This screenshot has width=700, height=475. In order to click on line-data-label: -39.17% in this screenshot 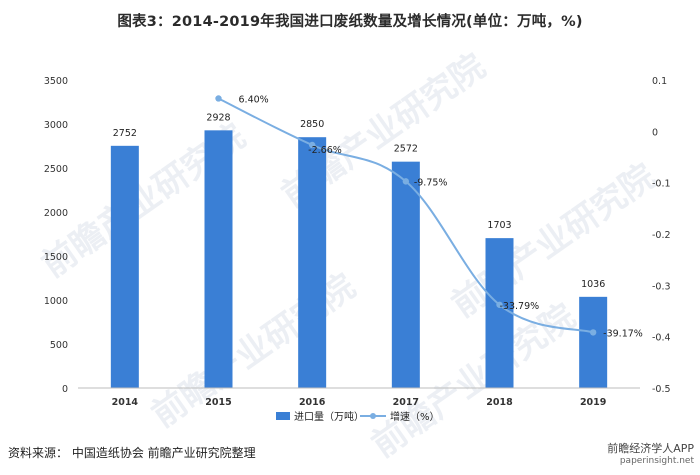, I will do `click(623, 333)`.